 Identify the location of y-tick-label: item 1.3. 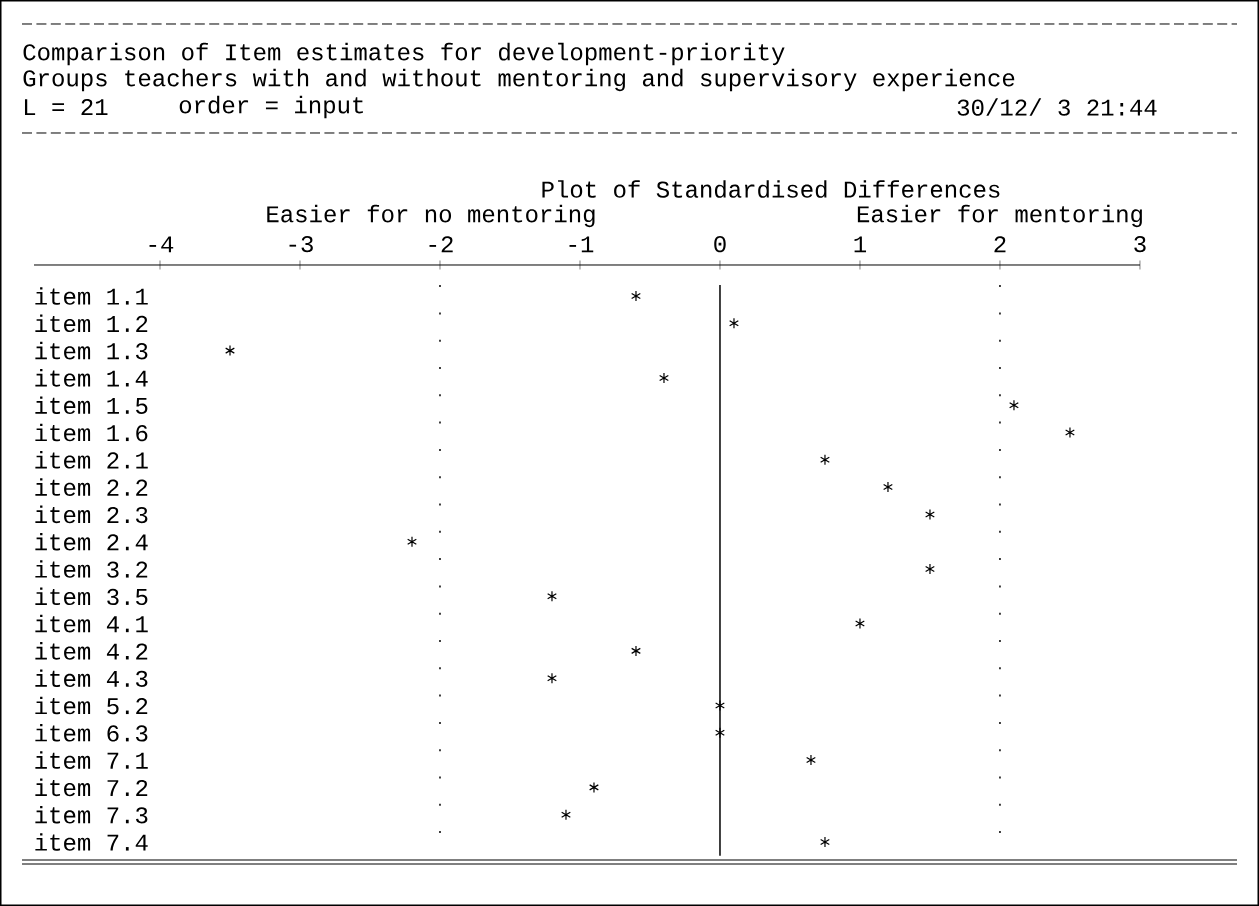
(91, 350).